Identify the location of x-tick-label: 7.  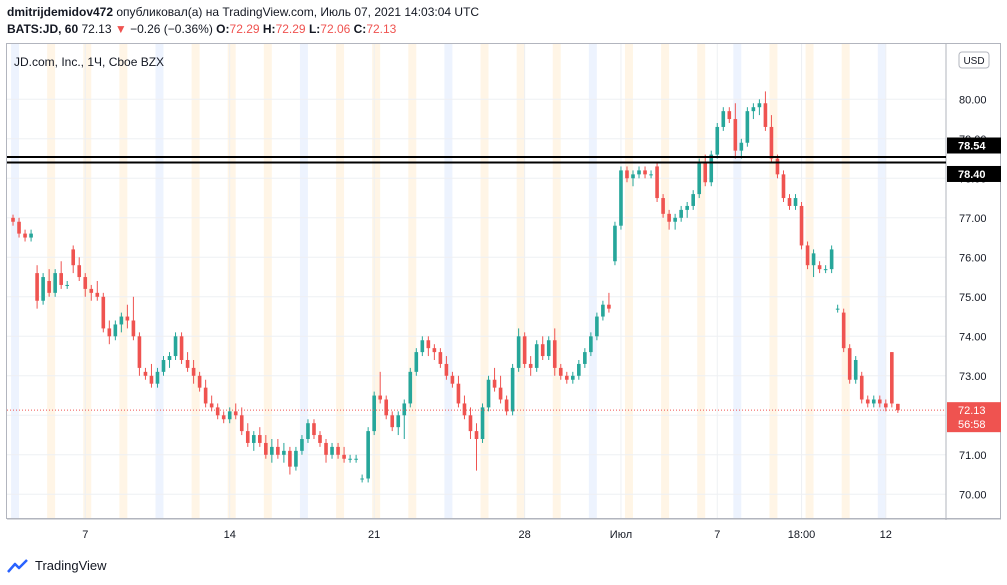
(85, 535).